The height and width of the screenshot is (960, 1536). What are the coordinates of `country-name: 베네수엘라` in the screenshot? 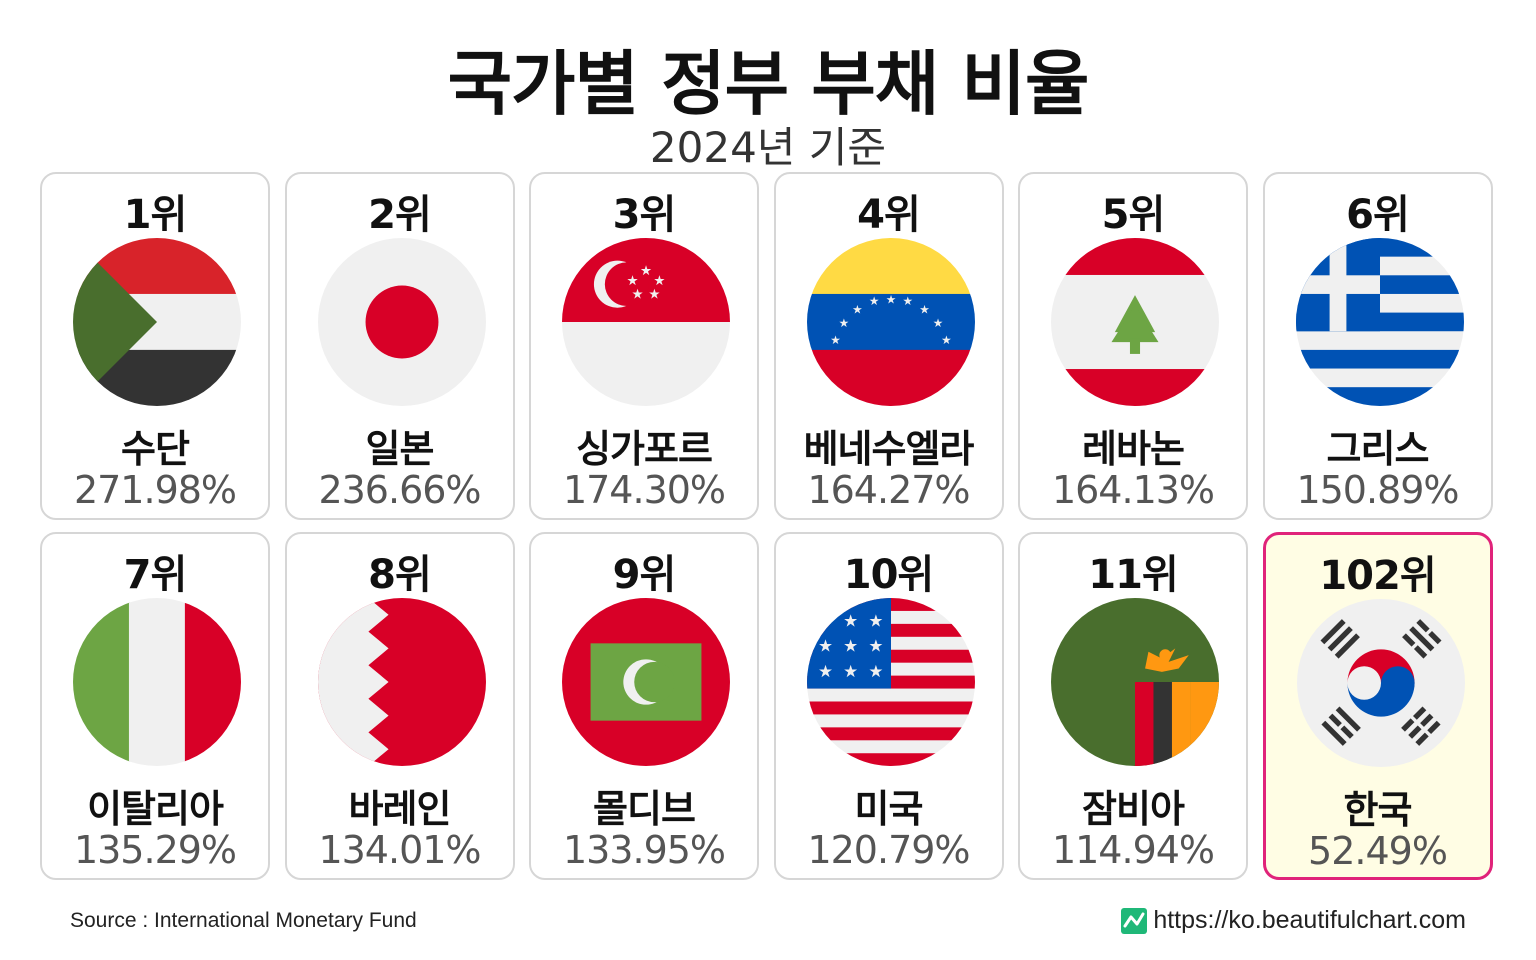 It's located at (889, 449).